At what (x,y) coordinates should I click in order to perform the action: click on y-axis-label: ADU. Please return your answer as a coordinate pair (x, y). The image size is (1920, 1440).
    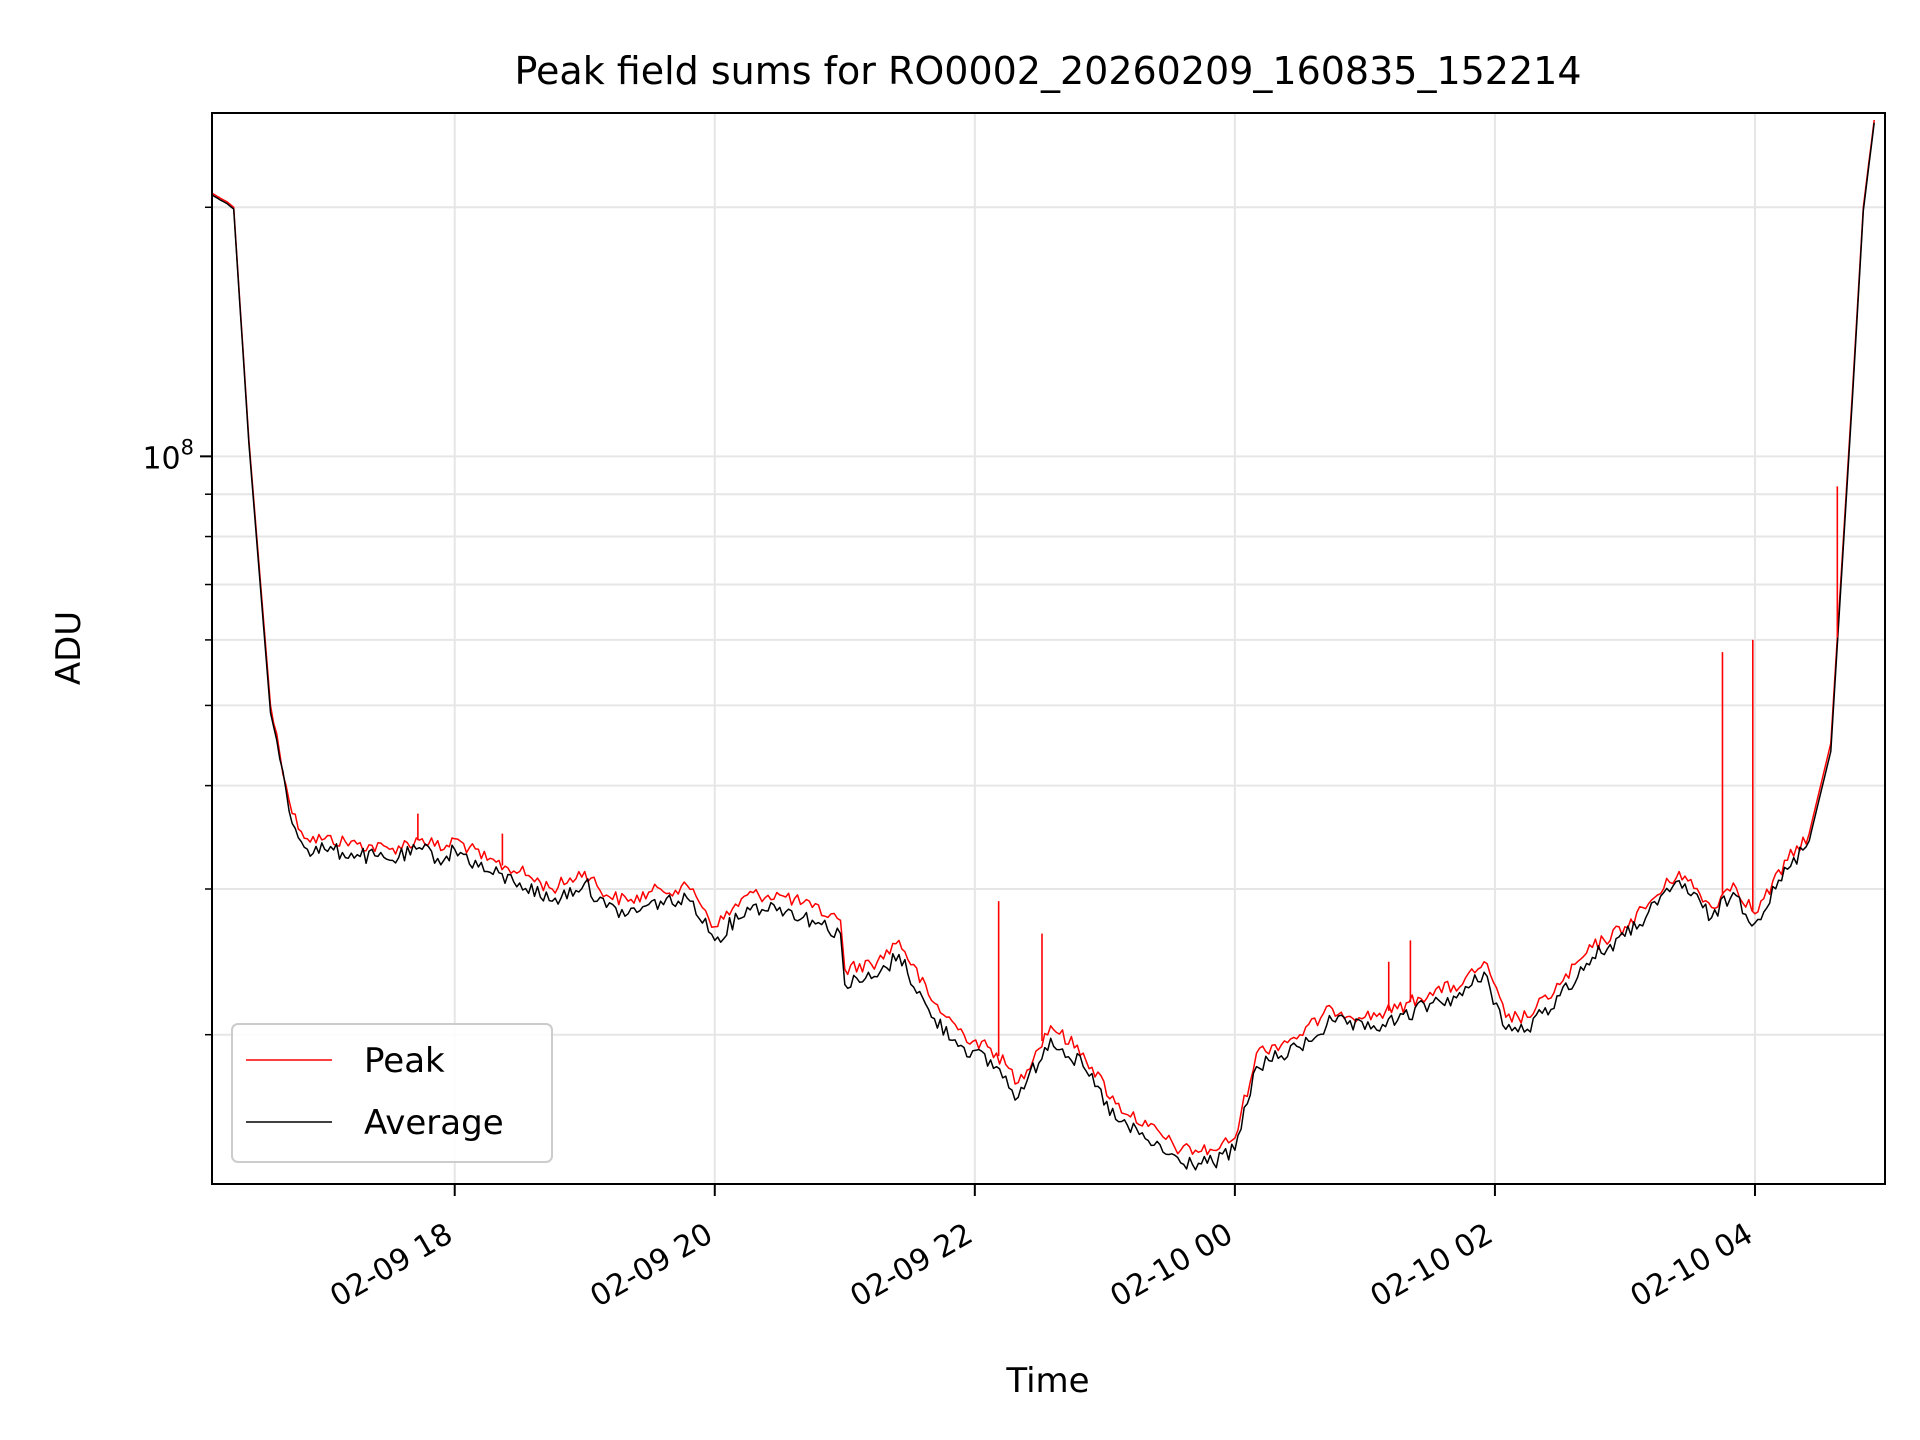
    Looking at the image, I should click on (69, 648).